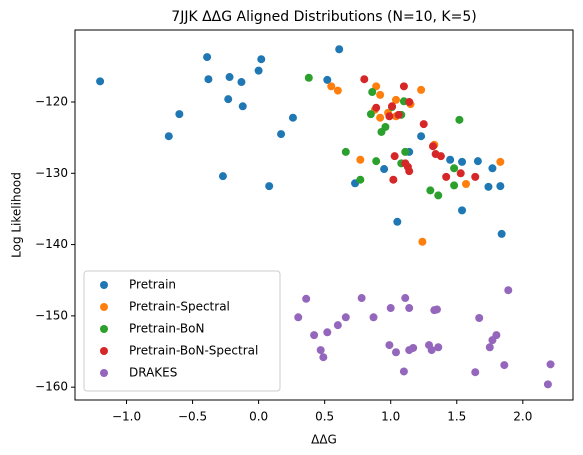  Describe the element at coordinates (522, 417) in the screenshot. I see `x-tick-label: 2.0` at that location.